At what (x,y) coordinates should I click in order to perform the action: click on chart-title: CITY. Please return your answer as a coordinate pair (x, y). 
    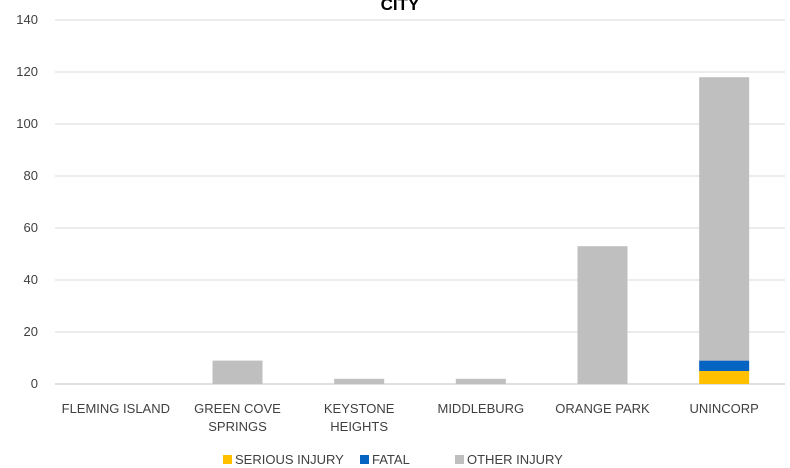
    Looking at the image, I should click on (400, 7).